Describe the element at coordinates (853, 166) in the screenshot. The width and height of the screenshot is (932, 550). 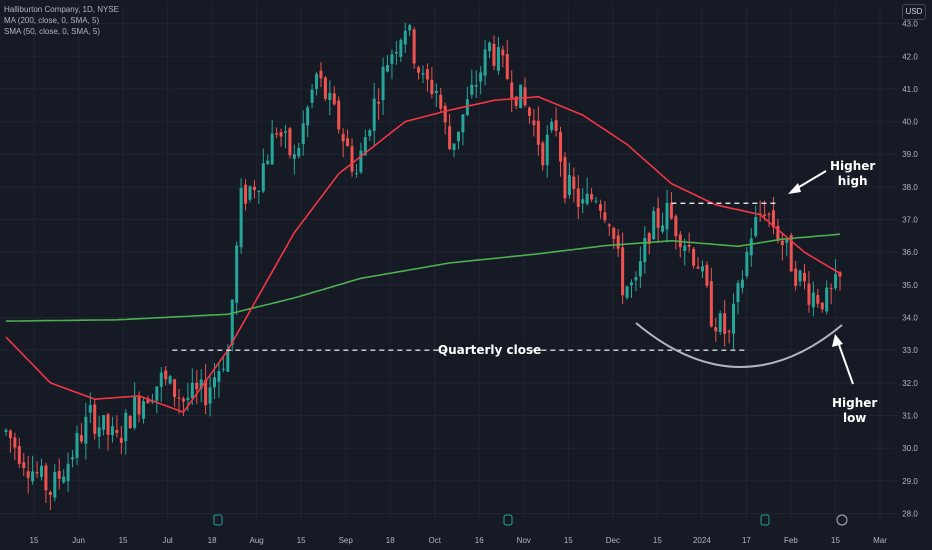
I see `higher-high-line1: Higher` at that location.